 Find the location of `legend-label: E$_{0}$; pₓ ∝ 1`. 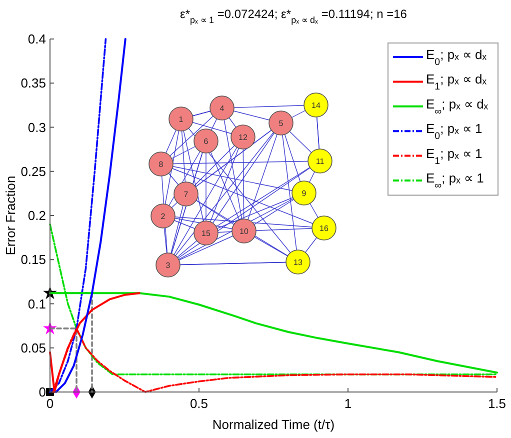

legend-label: E$_{0}$; pₓ ∝ 1 is located at coordinates (454, 131).